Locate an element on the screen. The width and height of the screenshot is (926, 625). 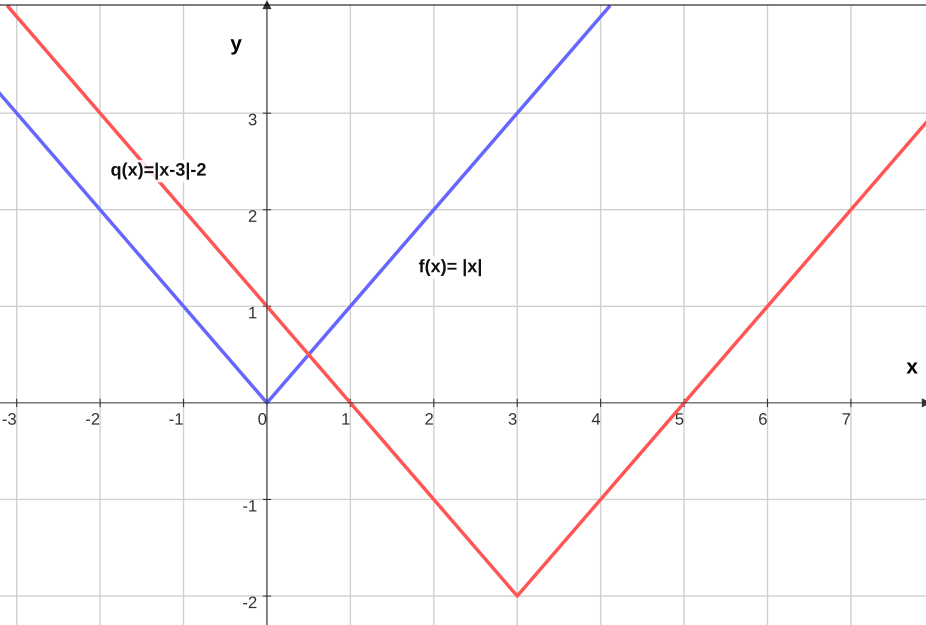
series-label: q(x)=|x-3|-2 is located at coordinates (158, 171).